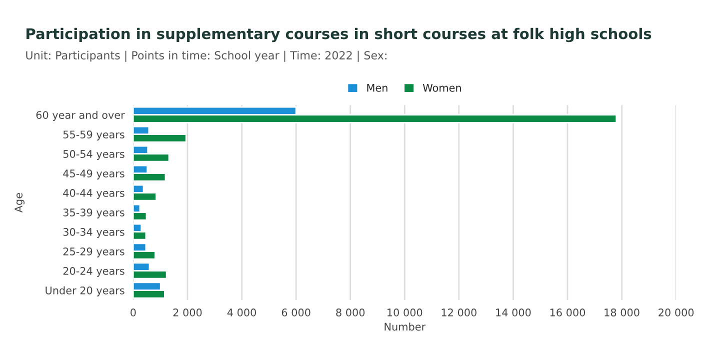  I want to click on x-tick-label: 14 000, so click(513, 312).